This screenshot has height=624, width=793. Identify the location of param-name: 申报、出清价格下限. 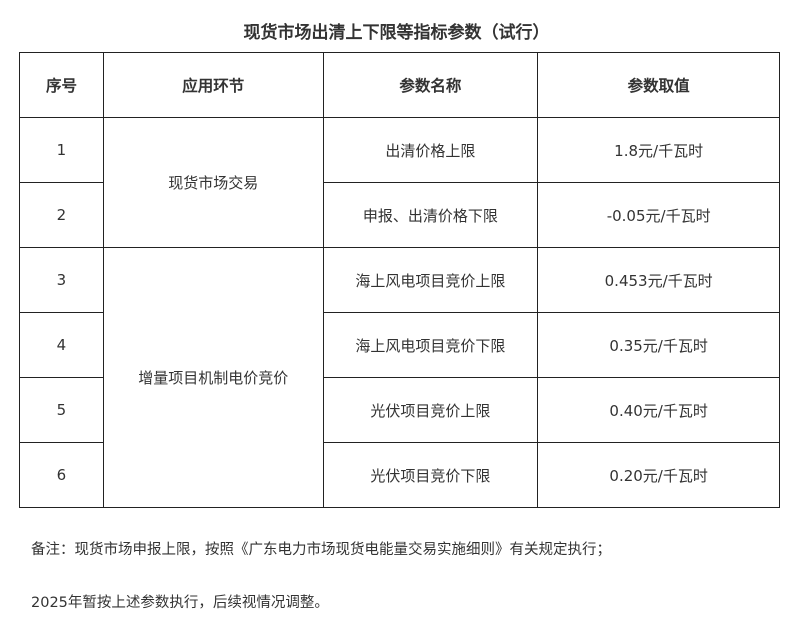
(430, 215).